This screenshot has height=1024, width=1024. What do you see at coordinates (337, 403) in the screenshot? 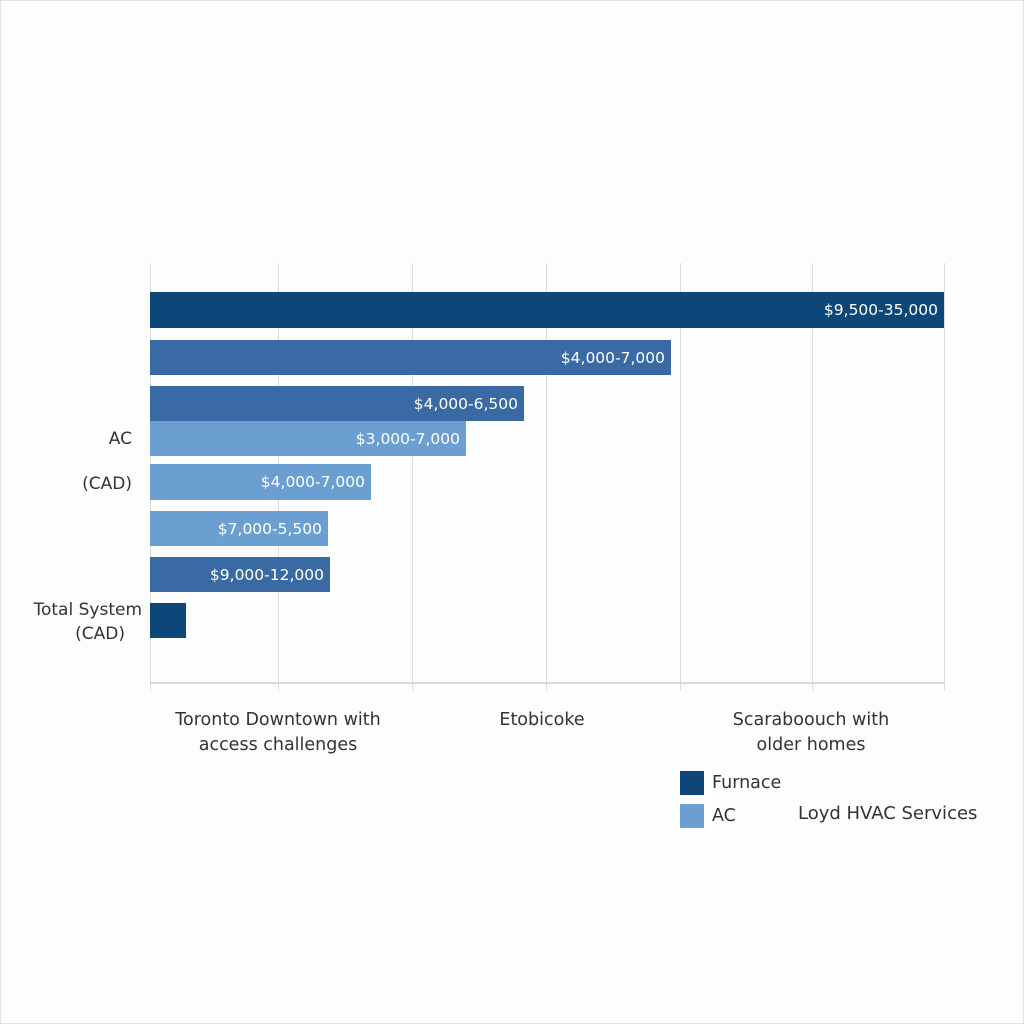
I see `bar: $4,000-6,500` at bounding box center [337, 403].